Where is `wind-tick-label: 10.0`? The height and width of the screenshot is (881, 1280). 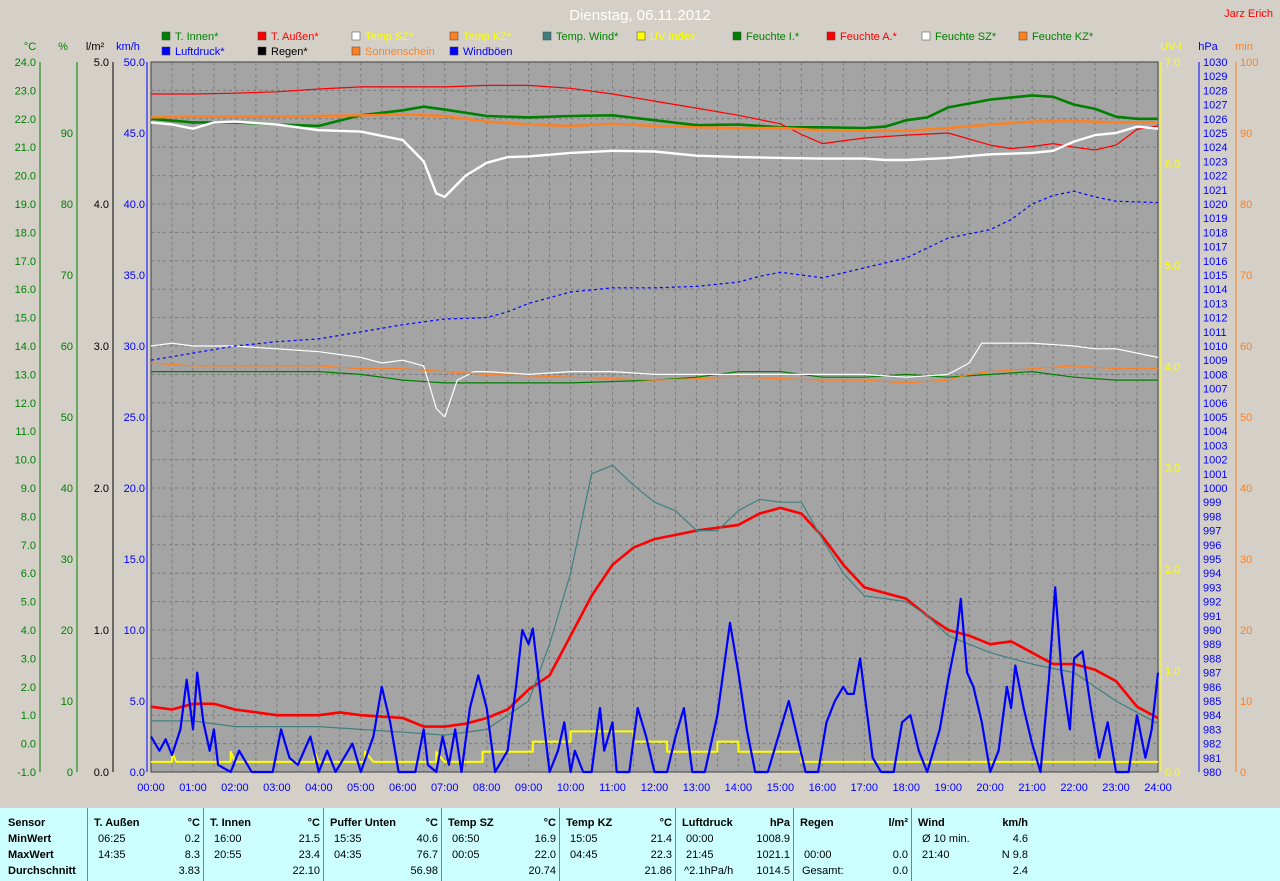
wind-tick-label: 10.0 is located at coordinates (134, 631).